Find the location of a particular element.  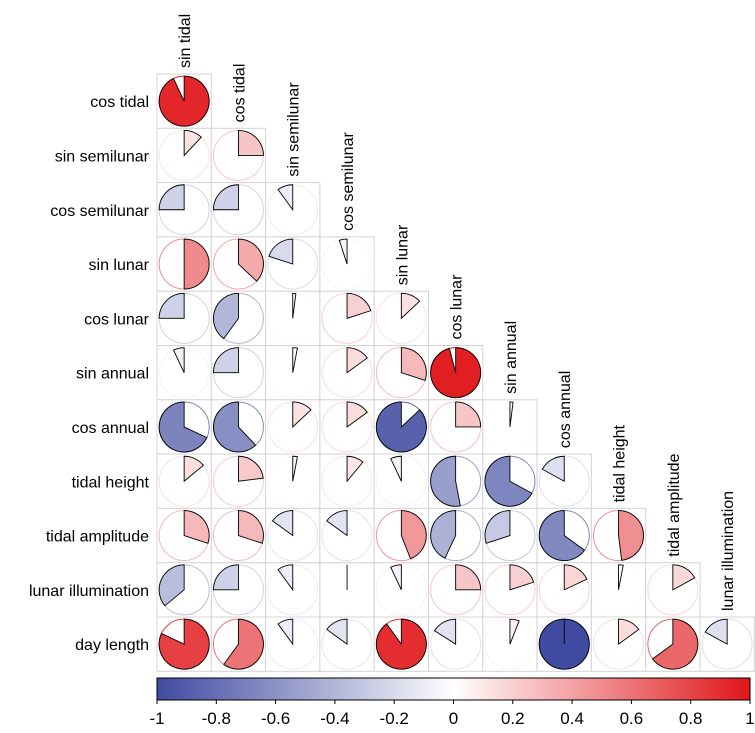

cell-lunar-illumination-vs-sin-tidal is located at coordinates (184, 590).